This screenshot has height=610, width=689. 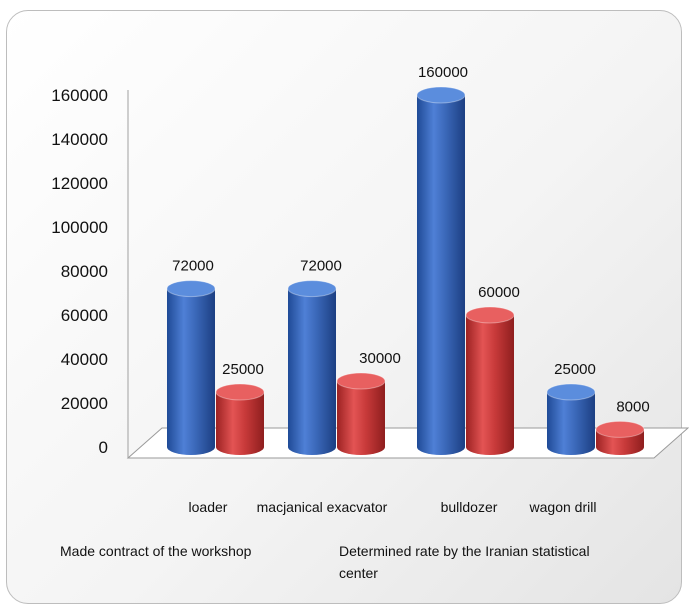 I want to click on data-label: 160000, so click(x=443, y=72).